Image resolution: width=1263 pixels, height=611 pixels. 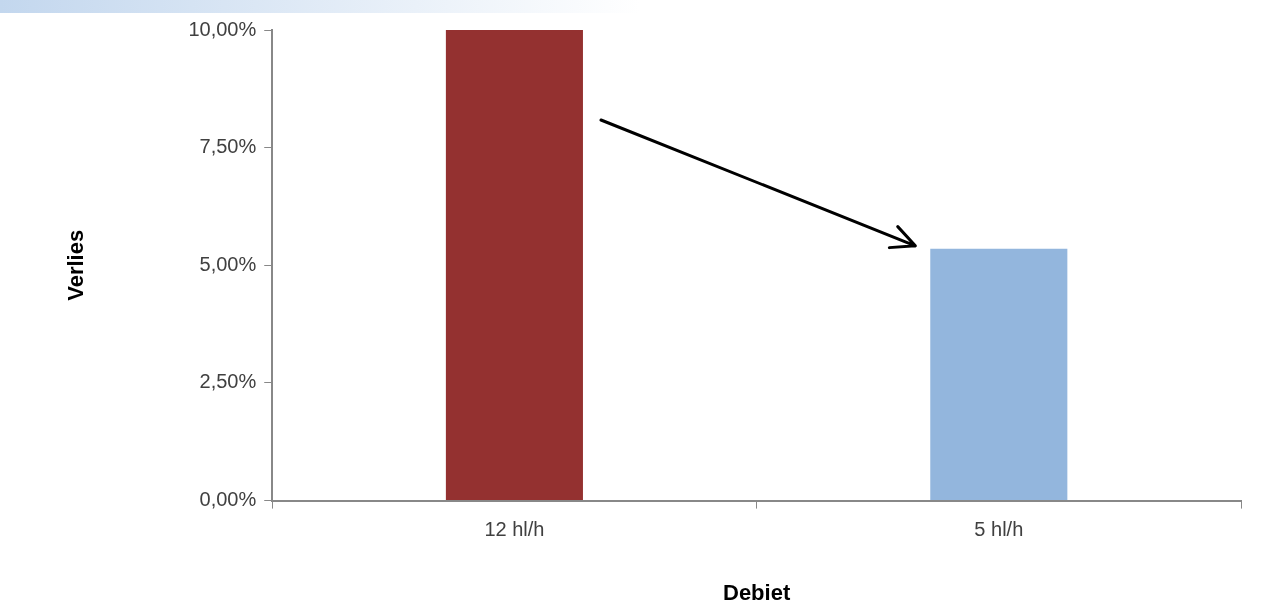 I want to click on y-tick-label: 7,50%, so click(x=228, y=146).